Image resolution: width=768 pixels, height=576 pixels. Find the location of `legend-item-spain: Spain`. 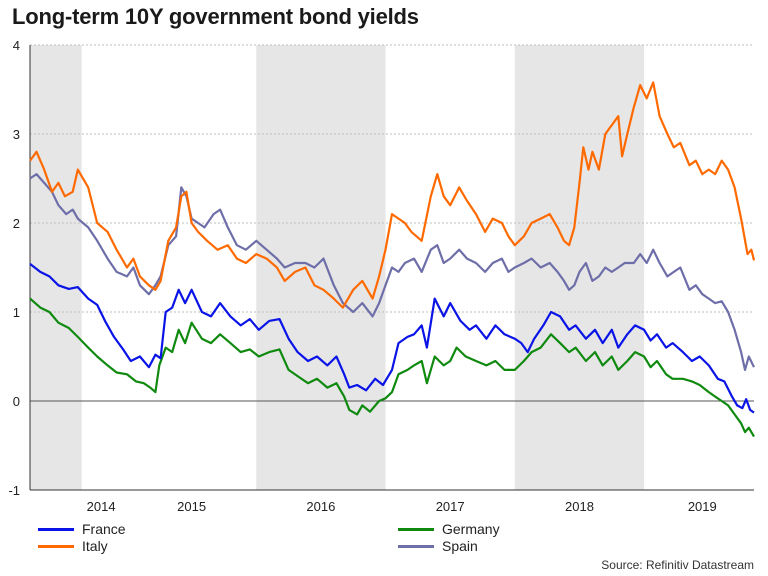

legend-item-spain: Spain is located at coordinates (438, 546).